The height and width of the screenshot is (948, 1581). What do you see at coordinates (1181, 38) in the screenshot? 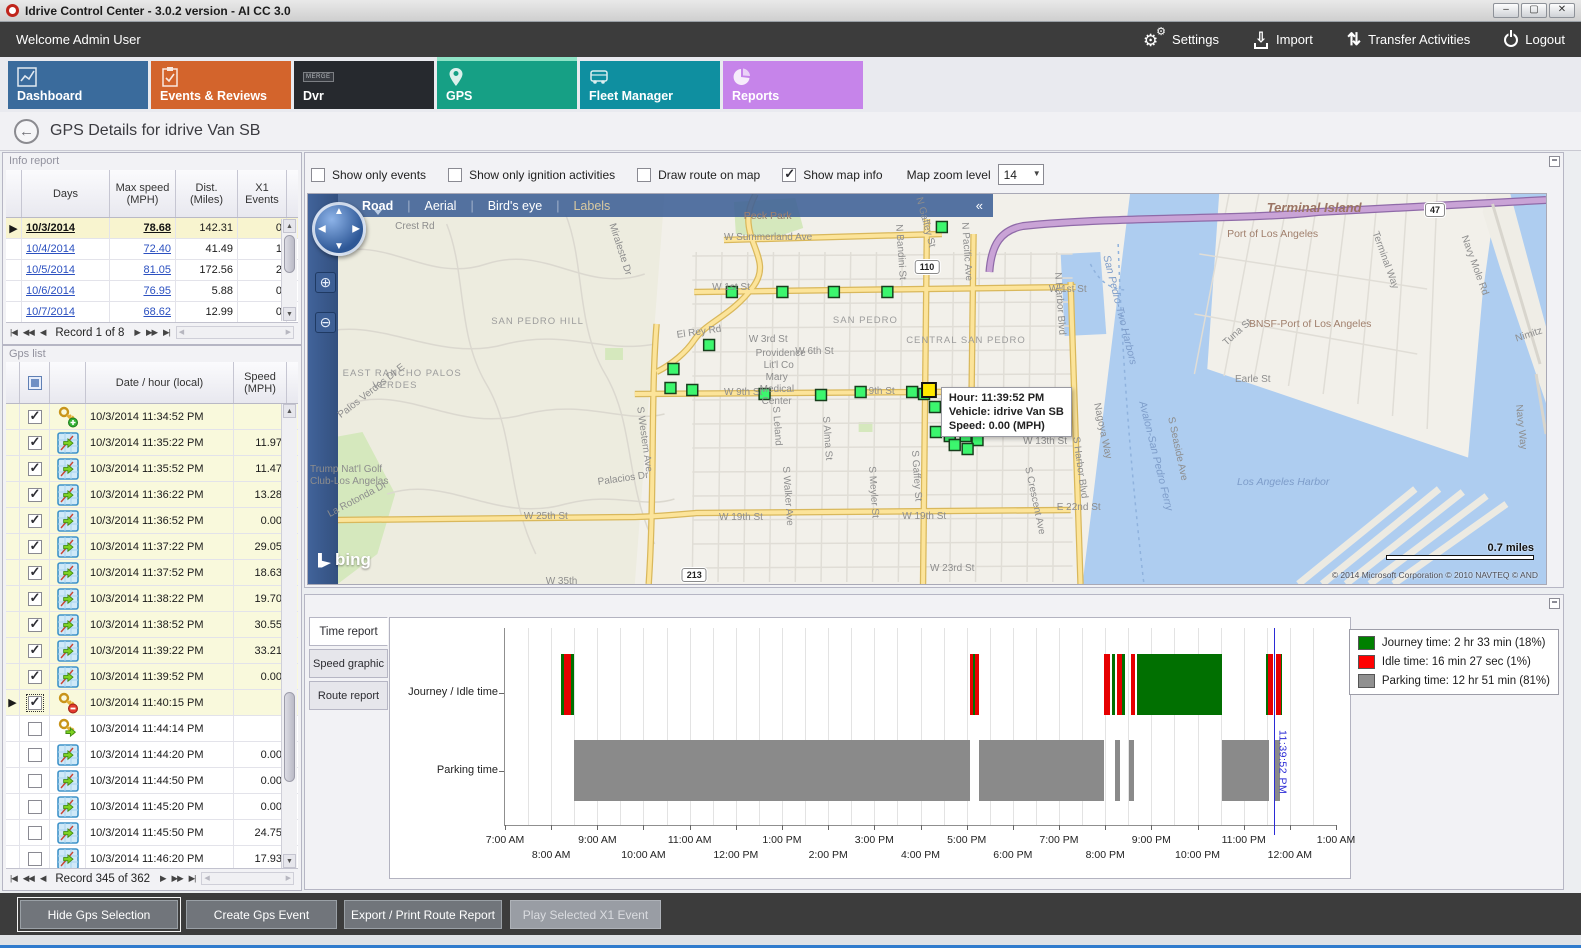
I see `settings-button: ⚙ ⚙ Settings` at bounding box center [1181, 38].